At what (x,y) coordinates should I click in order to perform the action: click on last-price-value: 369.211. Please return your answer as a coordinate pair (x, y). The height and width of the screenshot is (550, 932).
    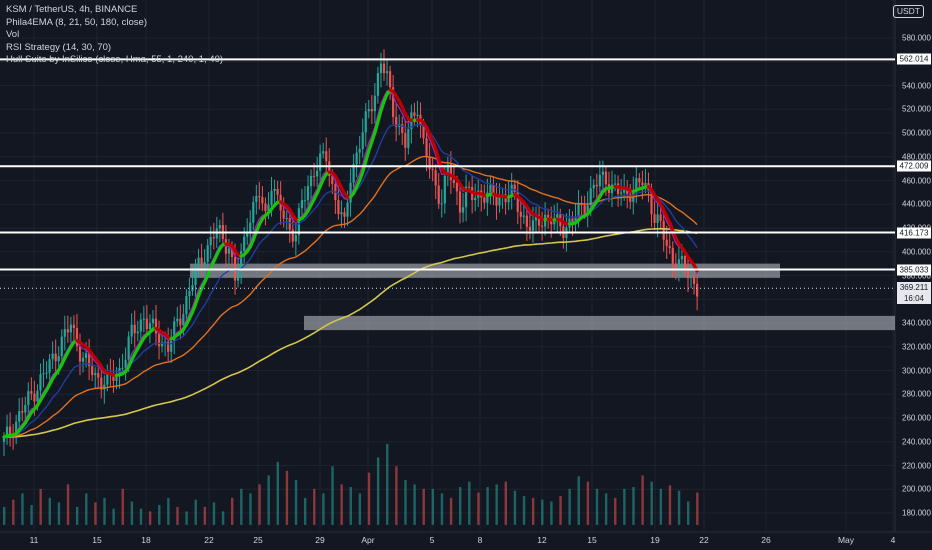
    Looking at the image, I should click on (914, 288).